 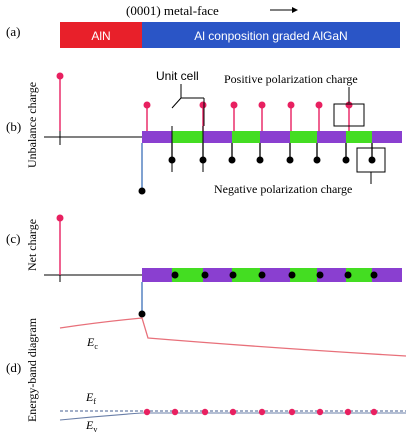 What do you see at coordinates (142, 169) in the screenshot?
I see `panel-b-interface-charge` at bounding box center [142, 169].